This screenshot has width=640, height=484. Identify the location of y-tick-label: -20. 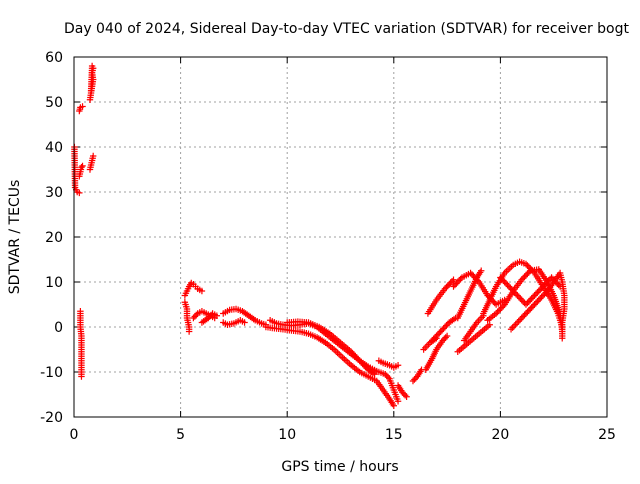
(51, 418).